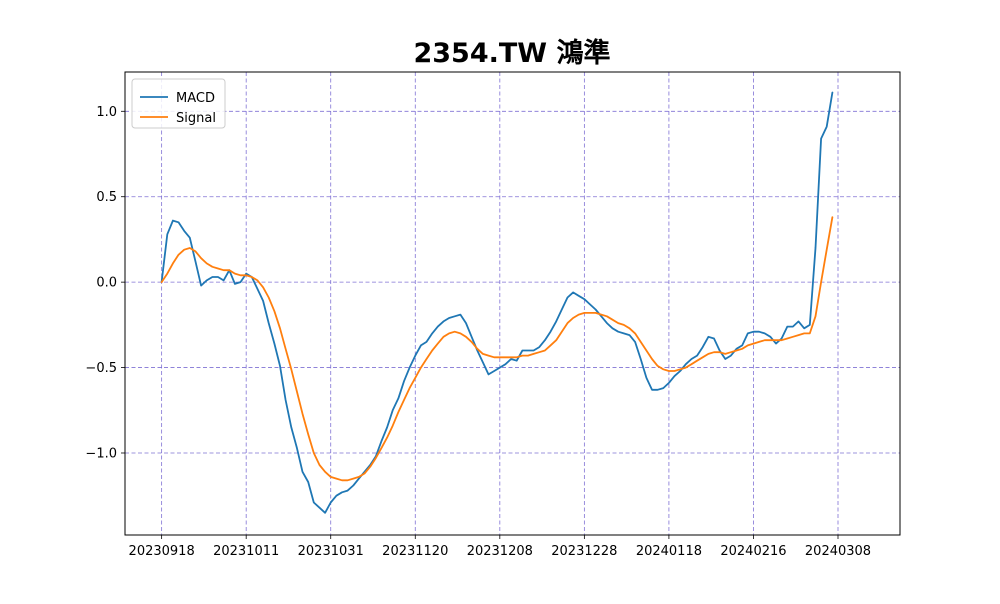 The image size is (1000, 604). I want to click on y-tick-label: 0.0, so click(106, 283).